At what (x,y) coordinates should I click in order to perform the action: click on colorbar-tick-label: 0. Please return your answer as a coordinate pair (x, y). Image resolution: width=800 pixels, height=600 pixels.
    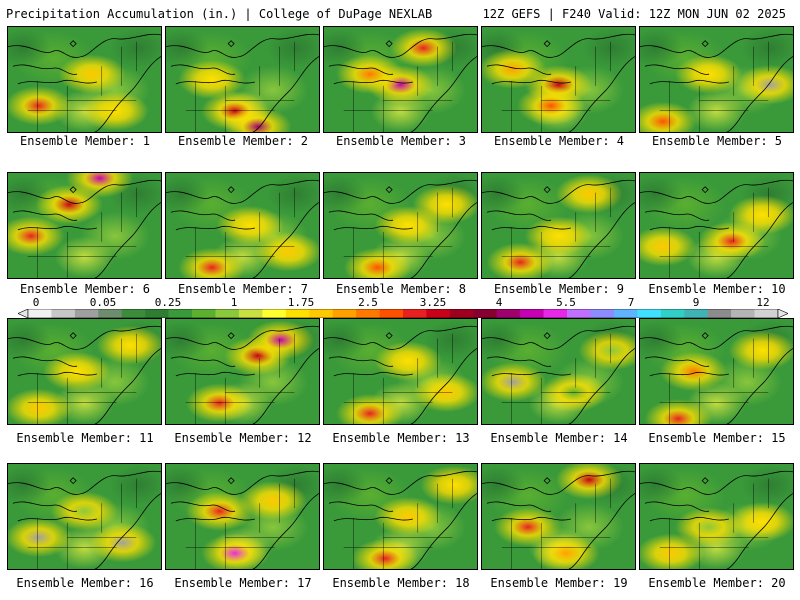
    Looking at the image, I should click on (36, 302).